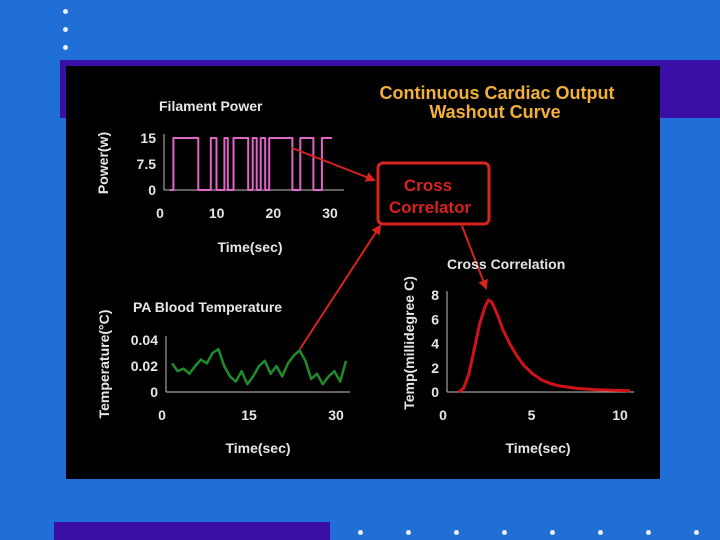  Describe the element at coordinates (494, 112) in the screenshot. I see `diagram-title-line2: Washout Curve` at that location.